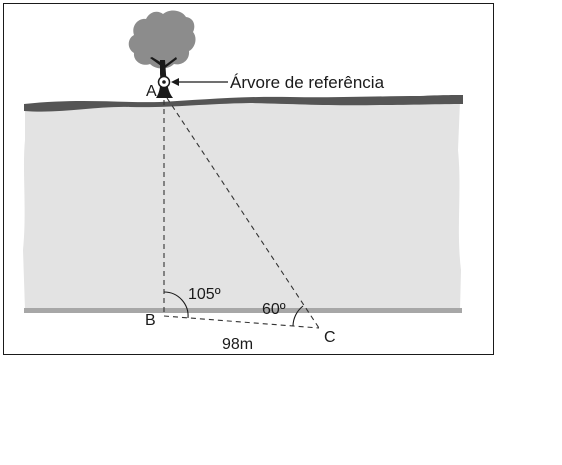  Describe the element at coordinates (156, 61) in the screenshot. I see `tree-branch-left` at that location.